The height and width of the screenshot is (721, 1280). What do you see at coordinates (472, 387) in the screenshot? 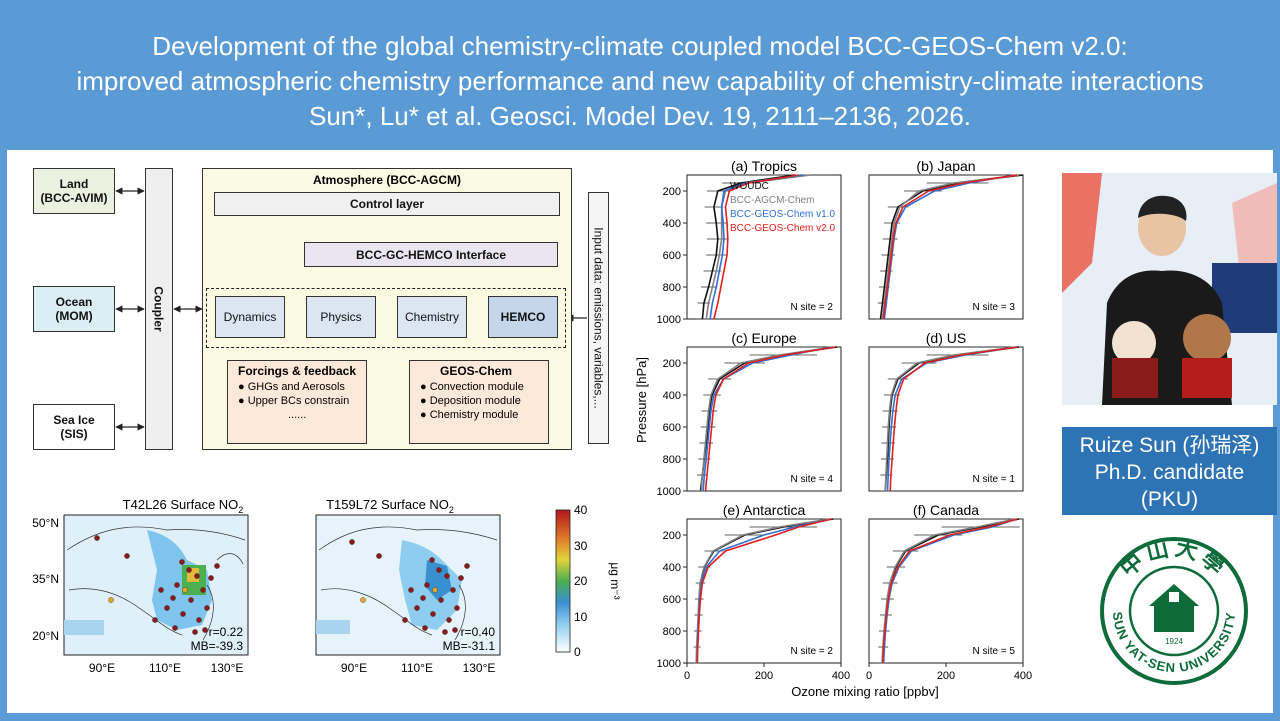
I see `geoschem-item: ● Convection module` at bounding box center [472, 387].